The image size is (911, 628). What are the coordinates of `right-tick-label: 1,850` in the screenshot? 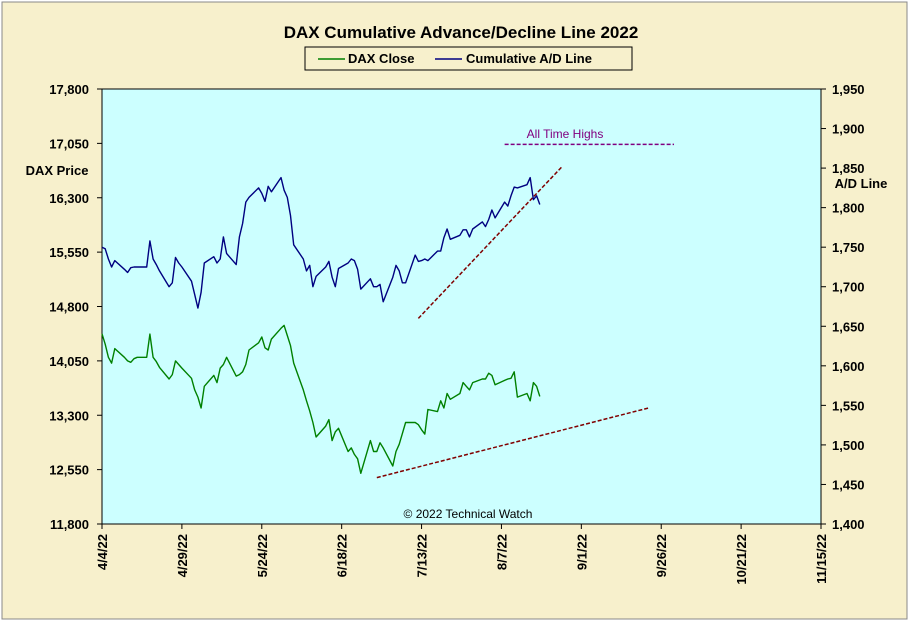 It's located at (848, 168).